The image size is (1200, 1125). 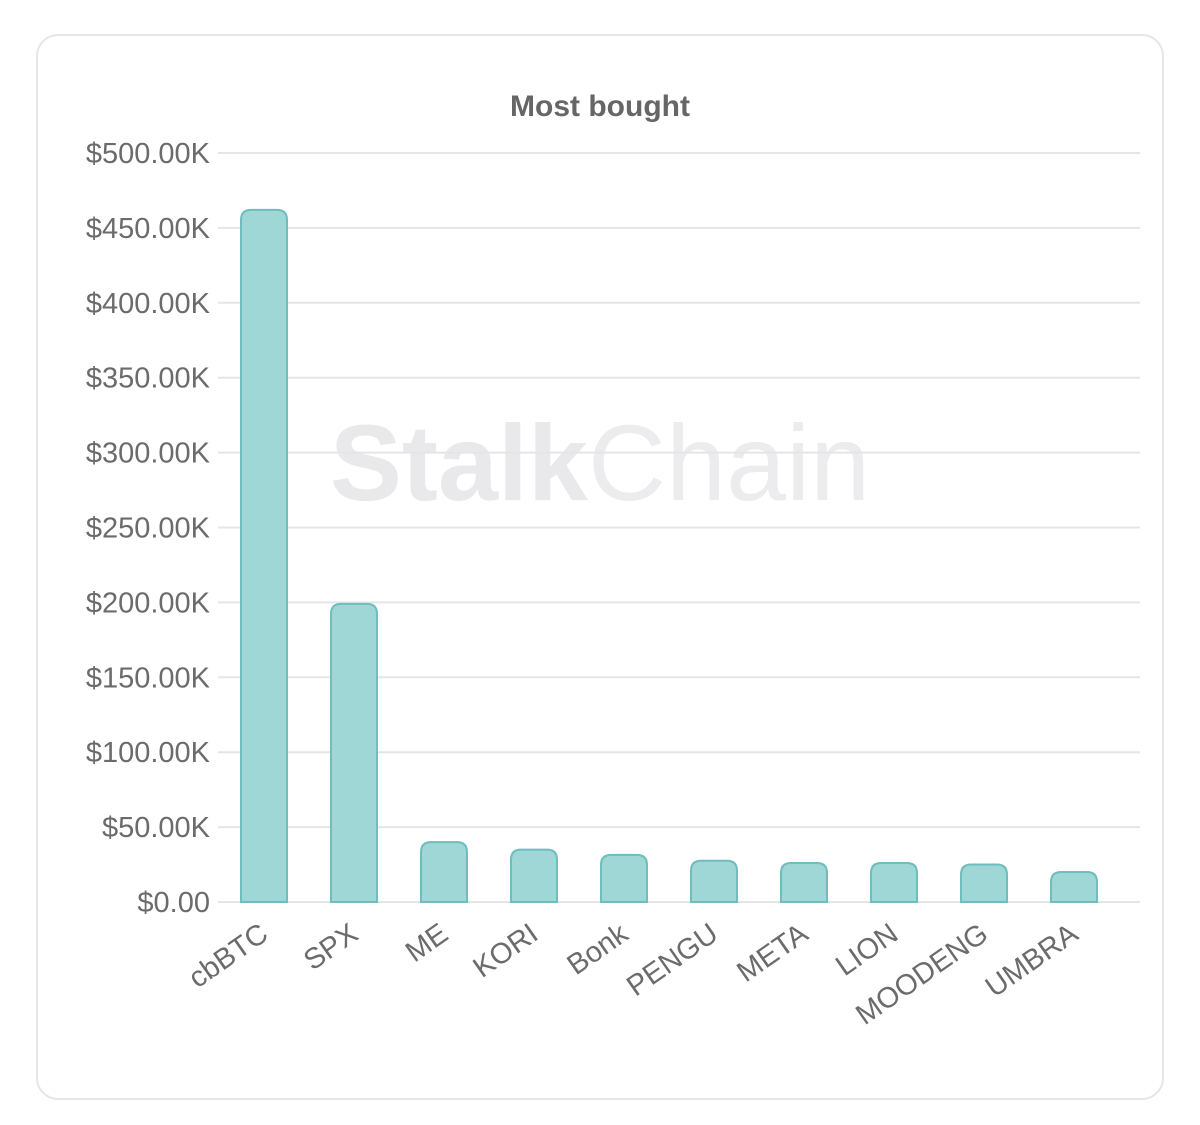 I want to click on y-tick-label: $50.00K, so click(x=156, y=828).